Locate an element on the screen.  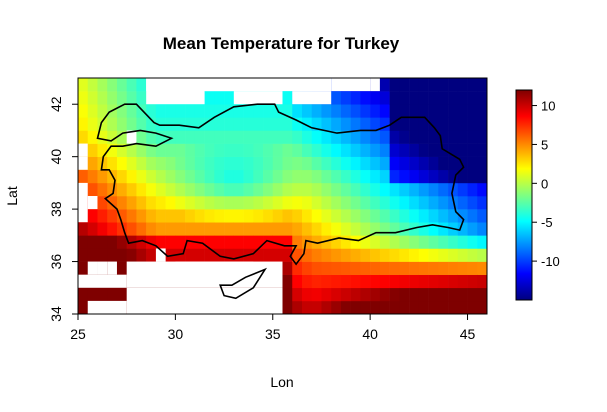
colorbar: -10 -5 0 5 10 is located at coordinates (537, 195).